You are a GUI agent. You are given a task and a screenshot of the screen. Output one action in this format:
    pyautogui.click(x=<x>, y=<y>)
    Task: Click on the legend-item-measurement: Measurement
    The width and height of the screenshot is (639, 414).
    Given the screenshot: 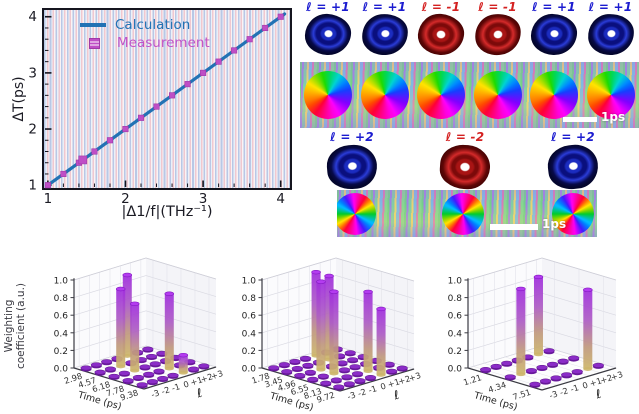 What is the action you would take?
    pyautogui.click(x=145, y=43)
    